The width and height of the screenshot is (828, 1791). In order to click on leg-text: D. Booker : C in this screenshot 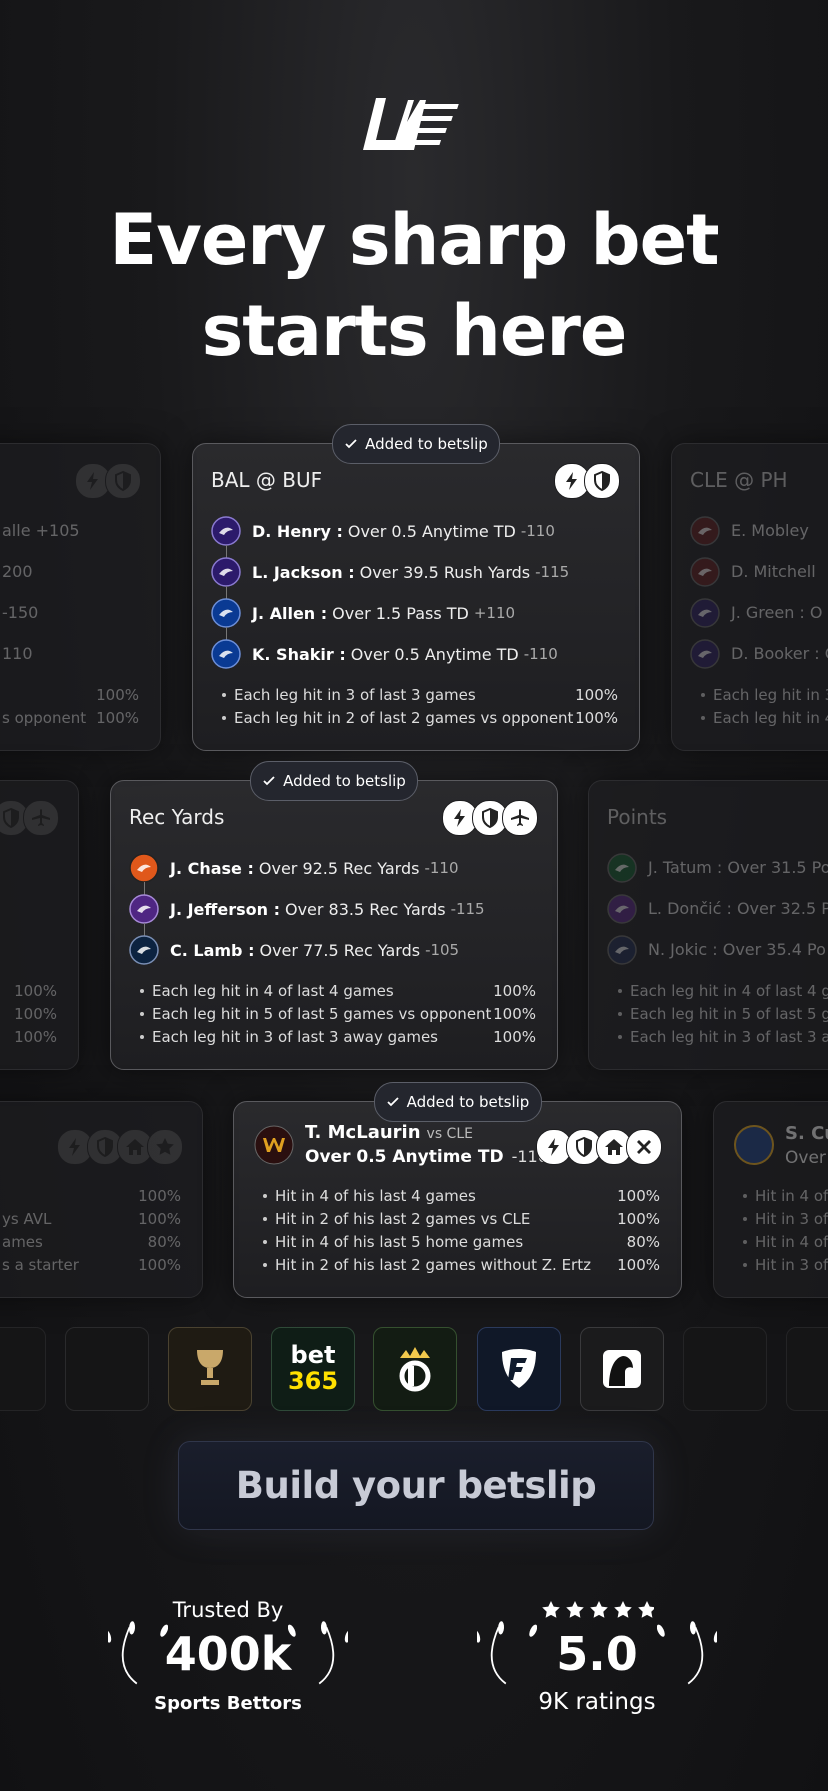, I will do `click(779, 653)`.